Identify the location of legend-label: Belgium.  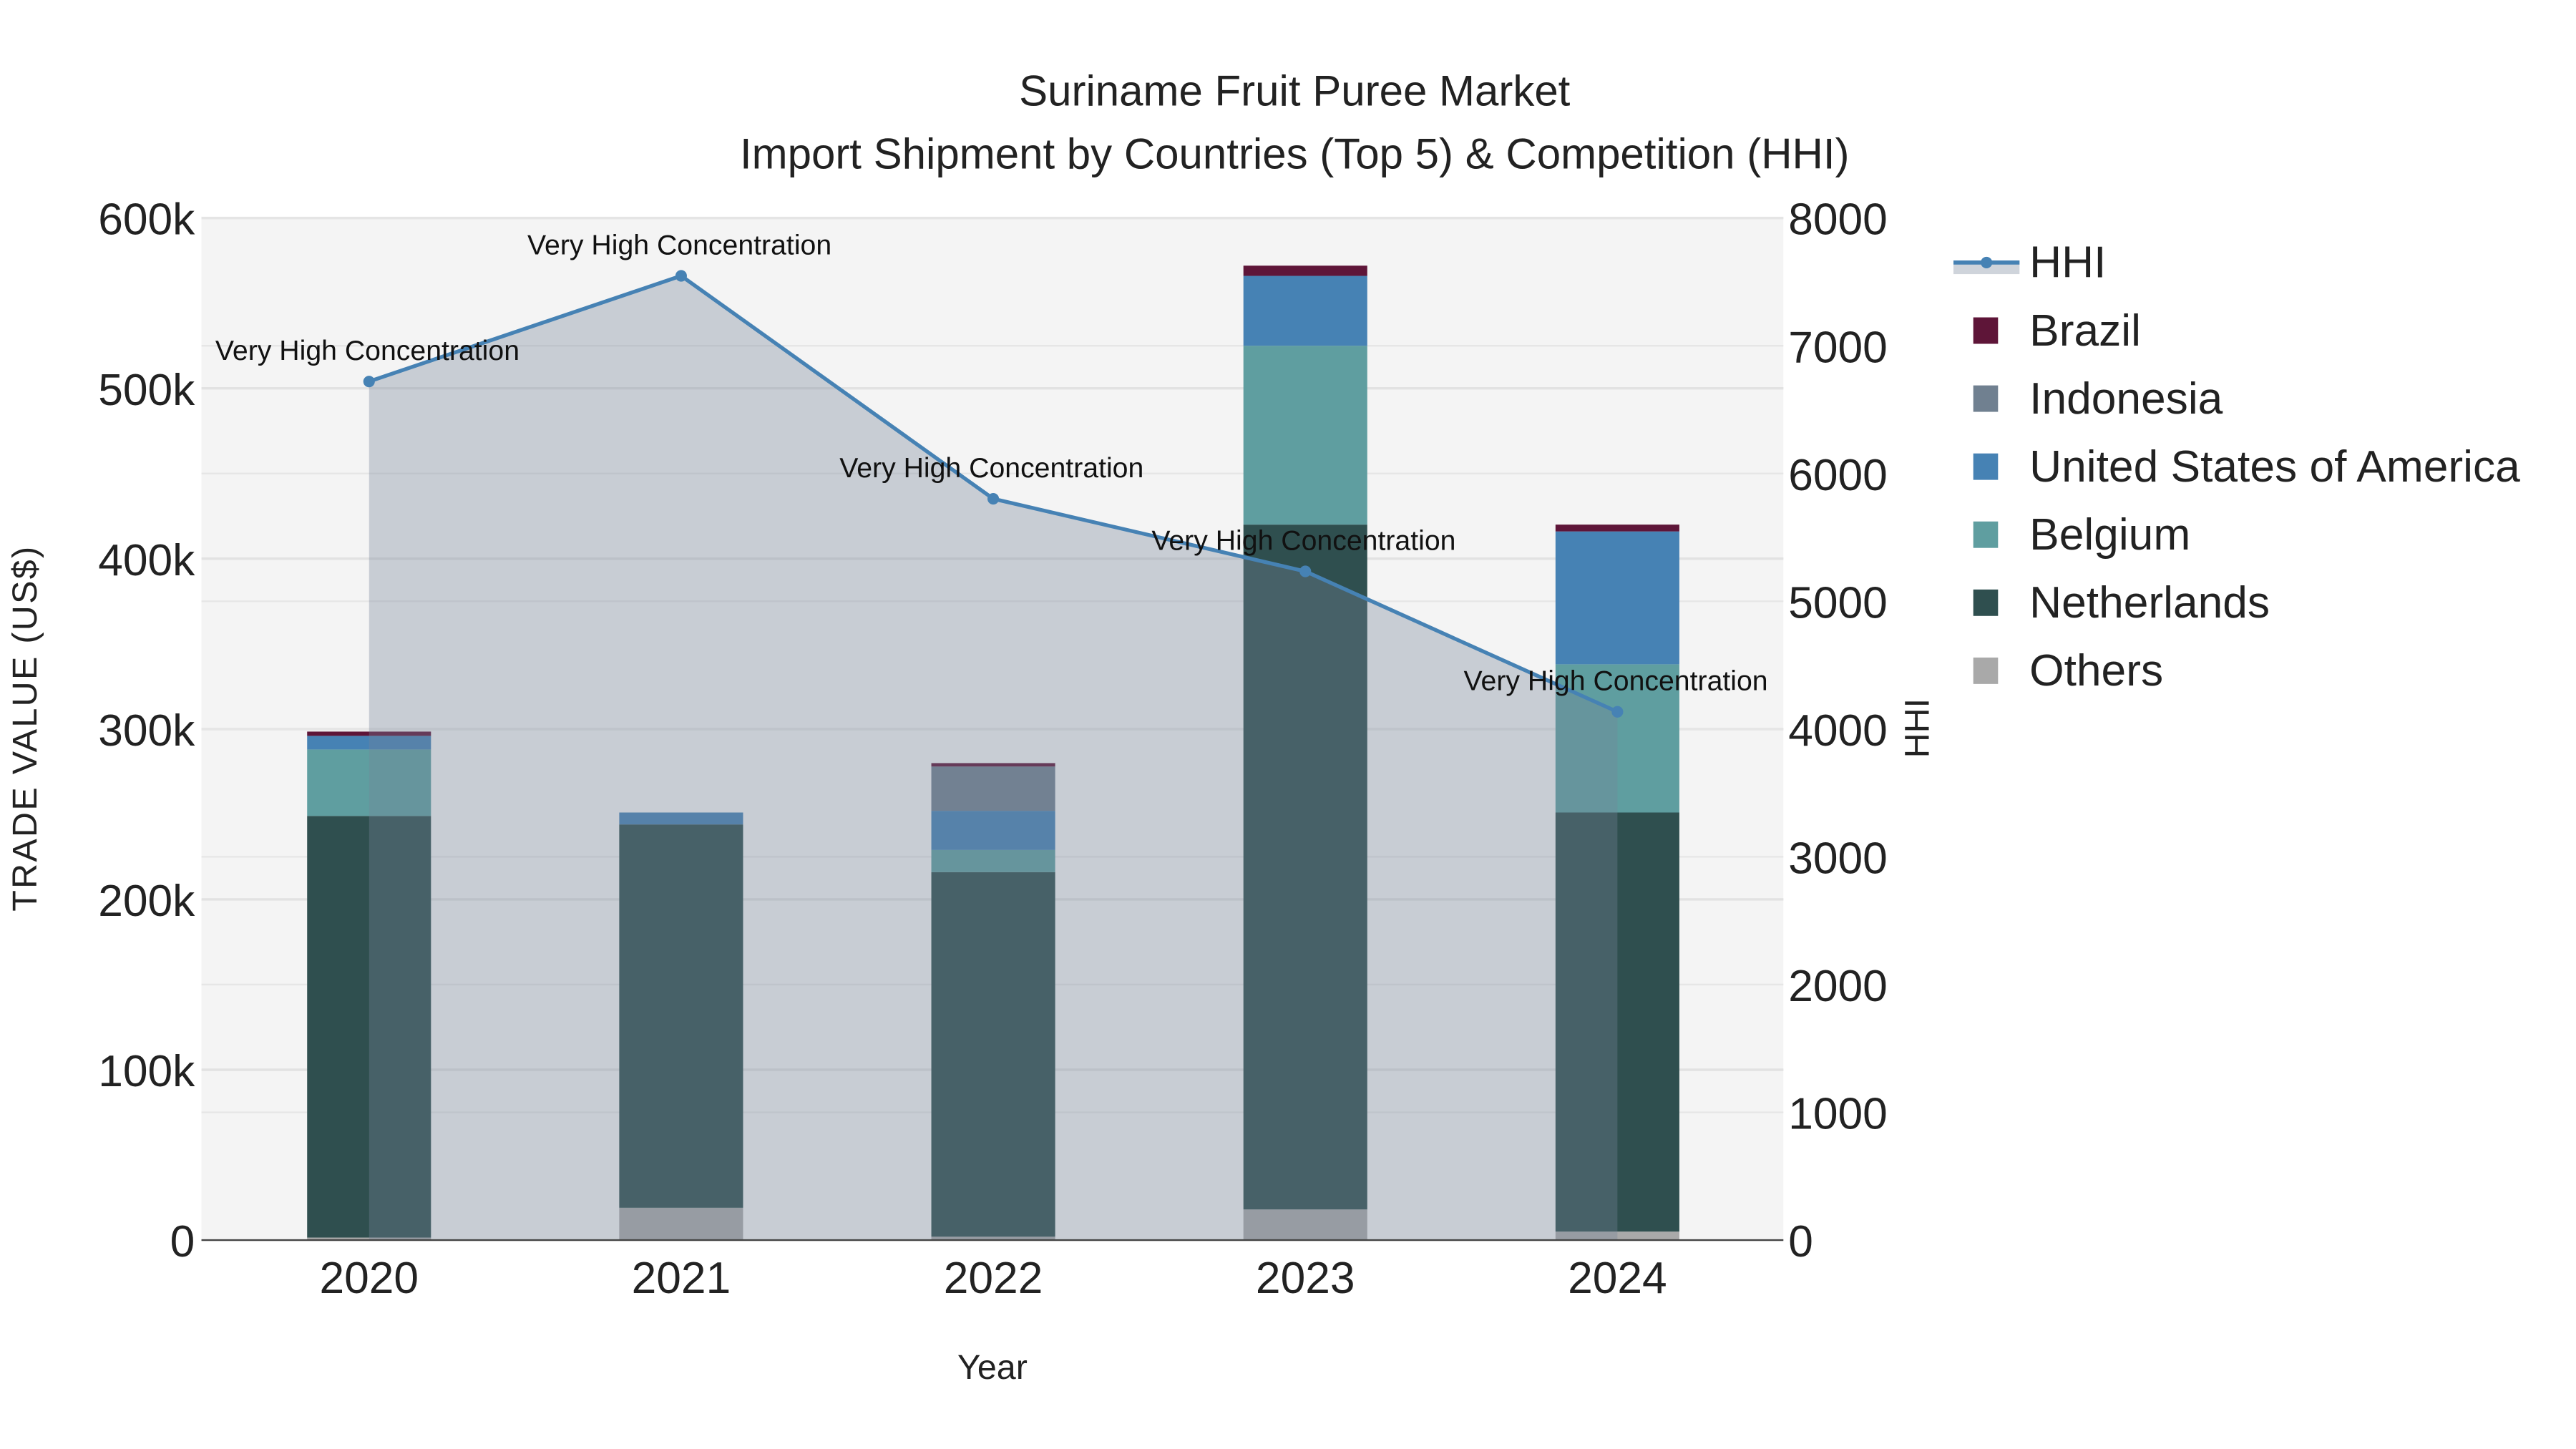
(2109, 535).